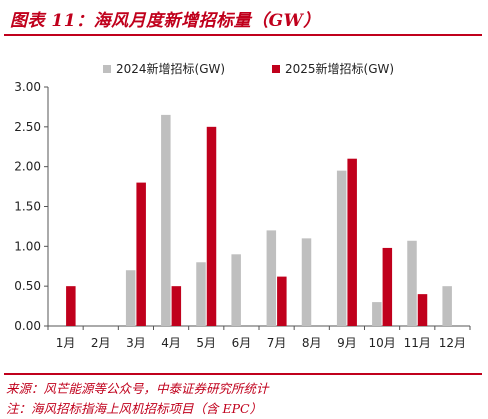 This screenshot has width=488, height=419. I want to click on y-tick-label: 0.50, so click(27, 286).